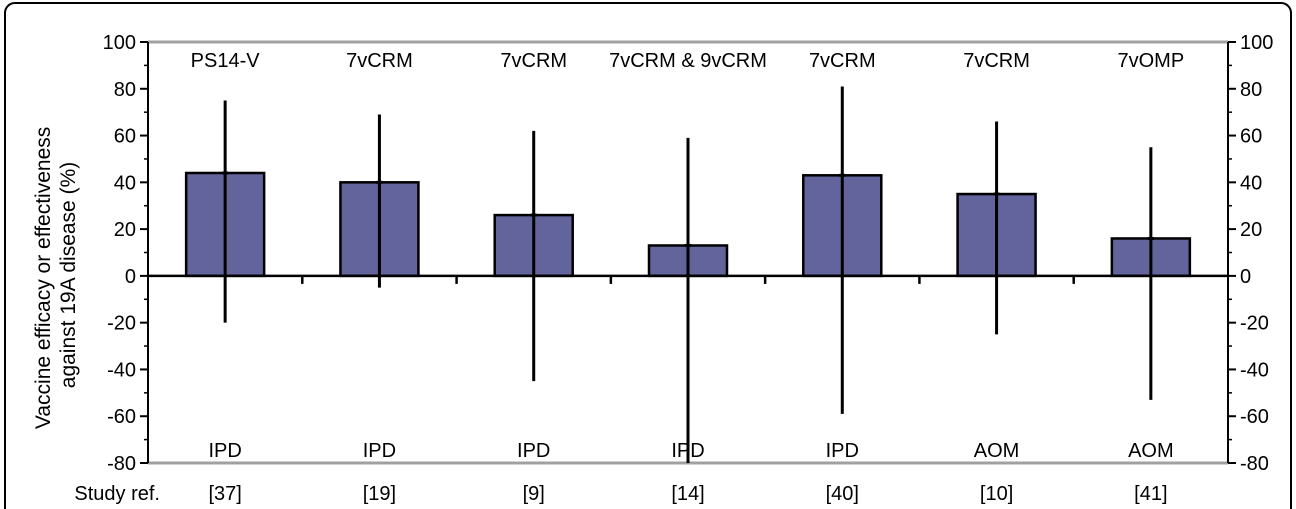 This screenshot has height=509, width=1296. I want to click on y-tick-label-left: -80, so click(121, 464).